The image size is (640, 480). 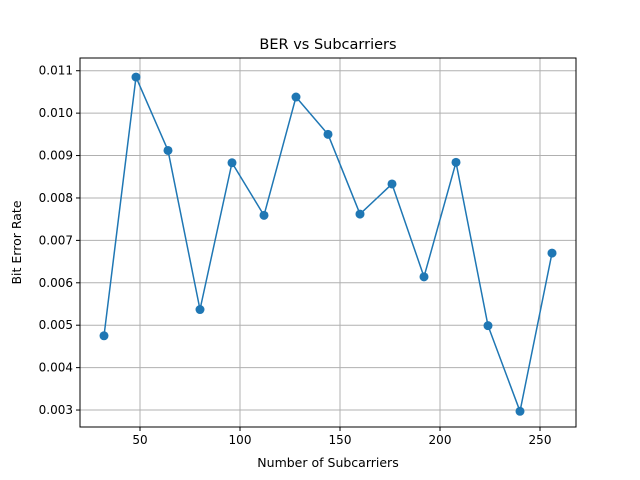 I want to click on y-tick-label: 0.006, so click(x=56, y=283).